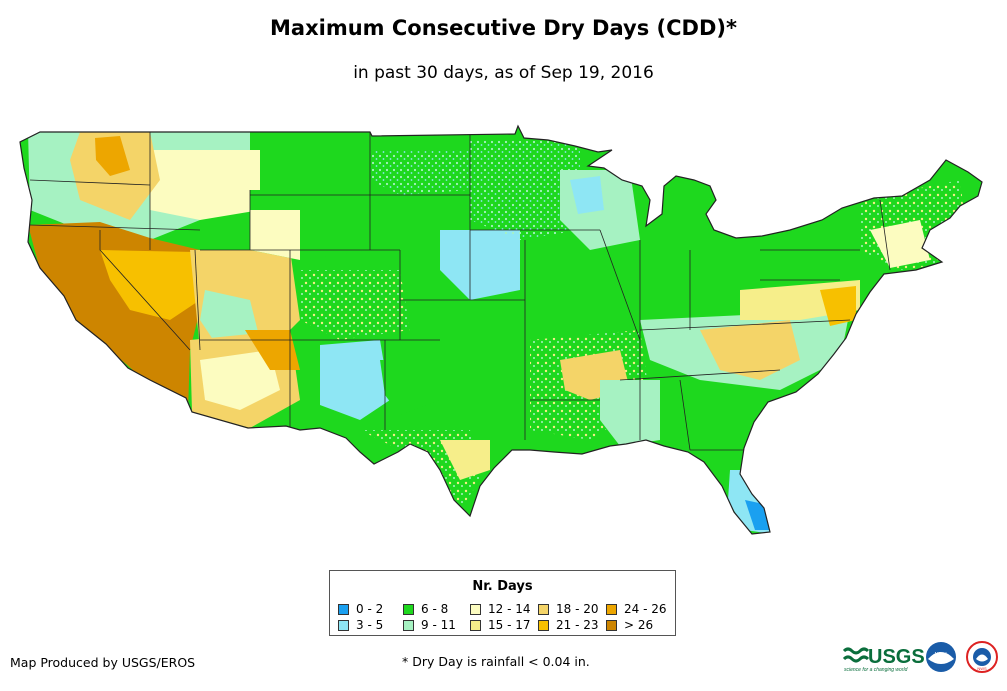 This screenshot has width=1007, height=691. Describe the element at coordinates (420, 172) in the screenshot. I see `zone-north-dakota-mix` at that location.